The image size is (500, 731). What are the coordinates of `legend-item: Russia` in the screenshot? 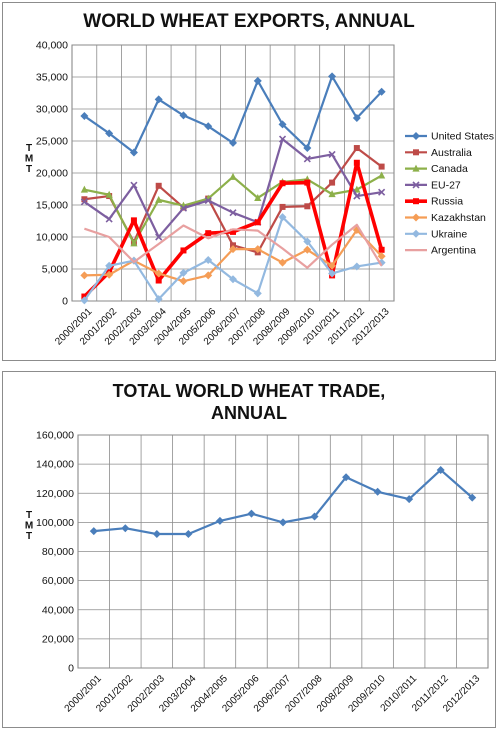 It's located at (434, 202).